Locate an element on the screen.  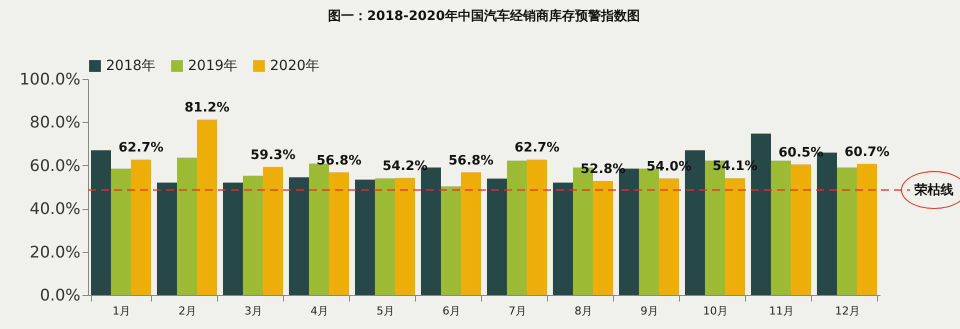
data-label: 60.7% is located at coordinates (867, 152).